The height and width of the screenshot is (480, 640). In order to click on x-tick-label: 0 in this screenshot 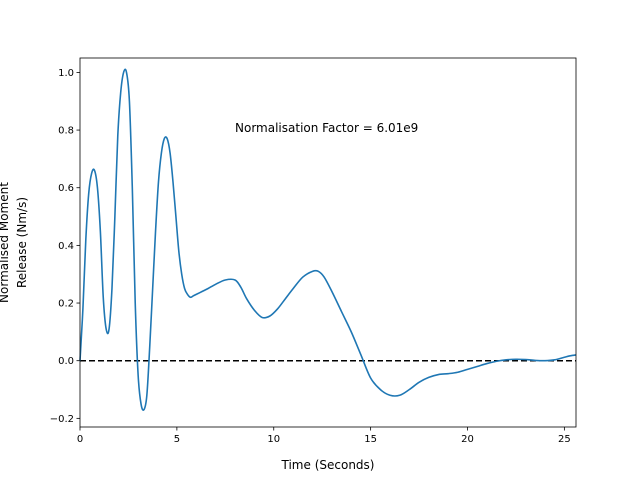, I will do `click(80, 439)`.